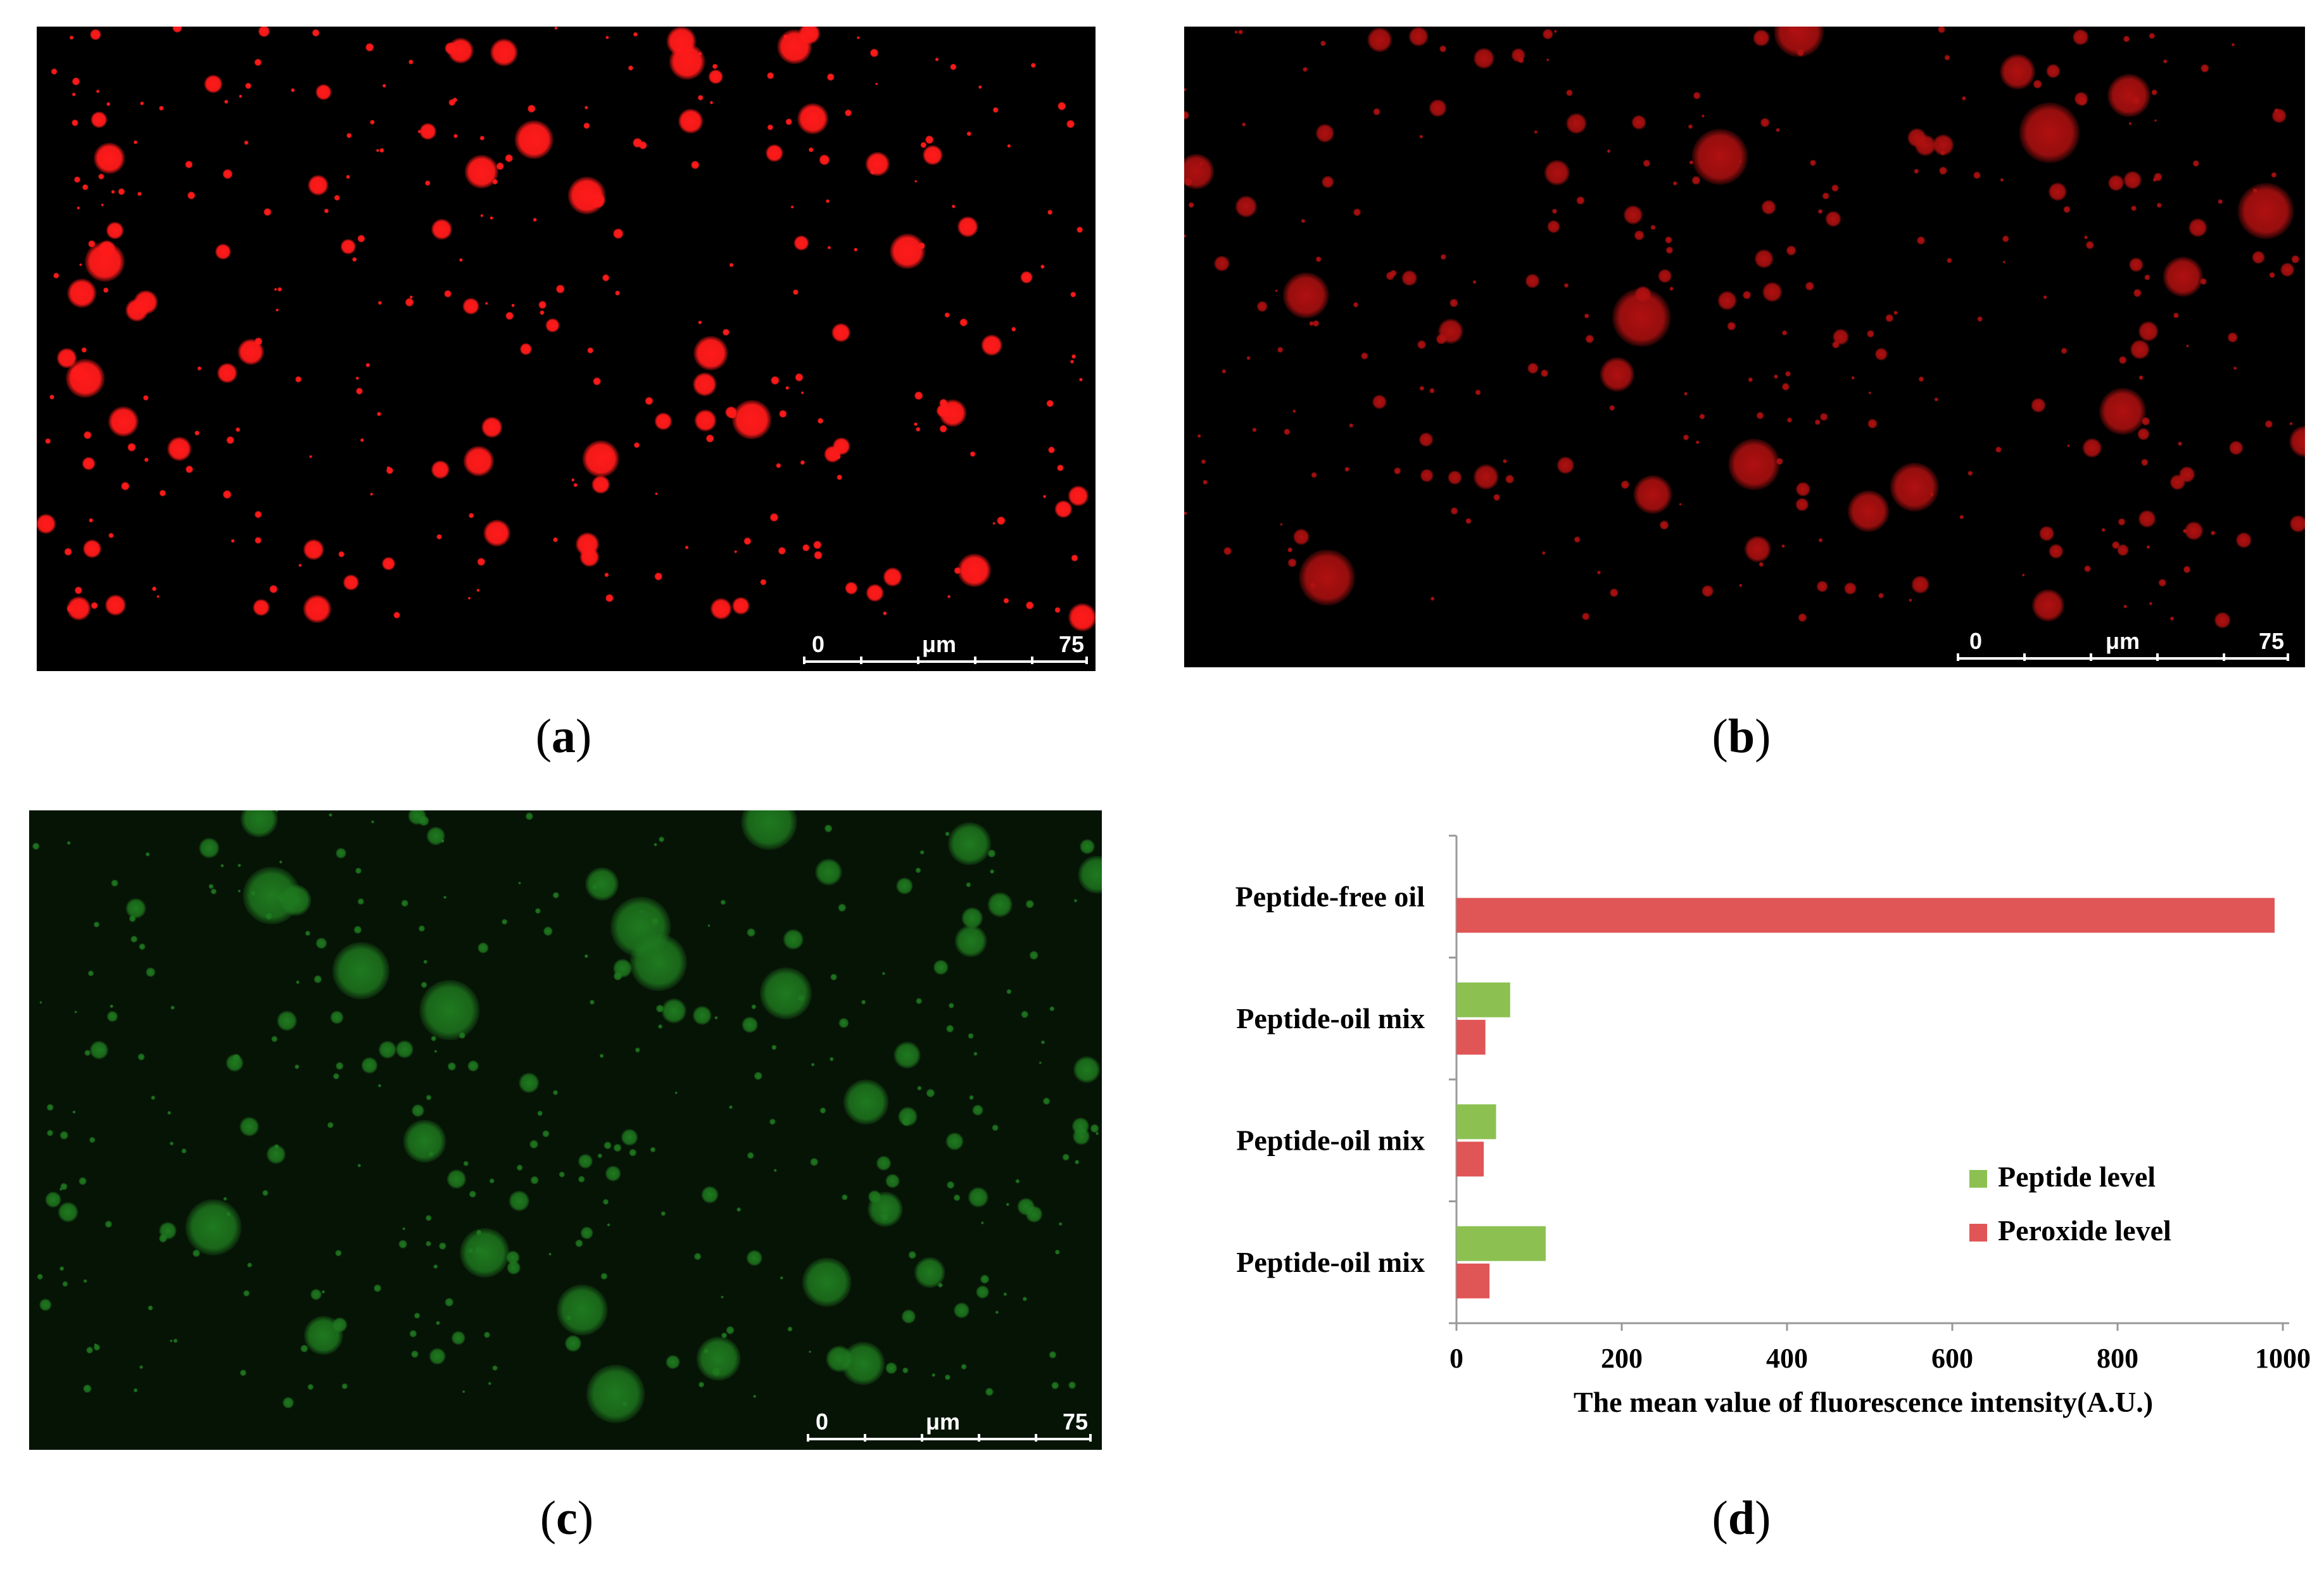 The width and height of the screenshot is (2324, 1572). Describe the element at coordinates (1741, 1519) in the screenshot. I see `caption-d: (d)` at that location.